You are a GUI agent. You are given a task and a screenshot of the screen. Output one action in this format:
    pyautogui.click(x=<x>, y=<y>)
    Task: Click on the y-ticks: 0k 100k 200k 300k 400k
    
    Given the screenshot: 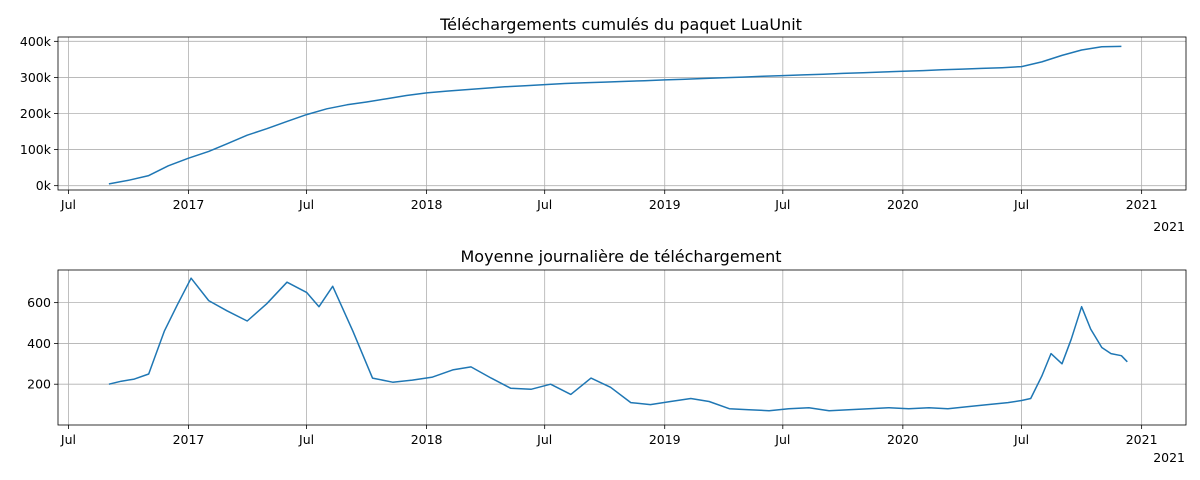 What is the action you would take?
    pyautogui.click(x=39, y=113)
    